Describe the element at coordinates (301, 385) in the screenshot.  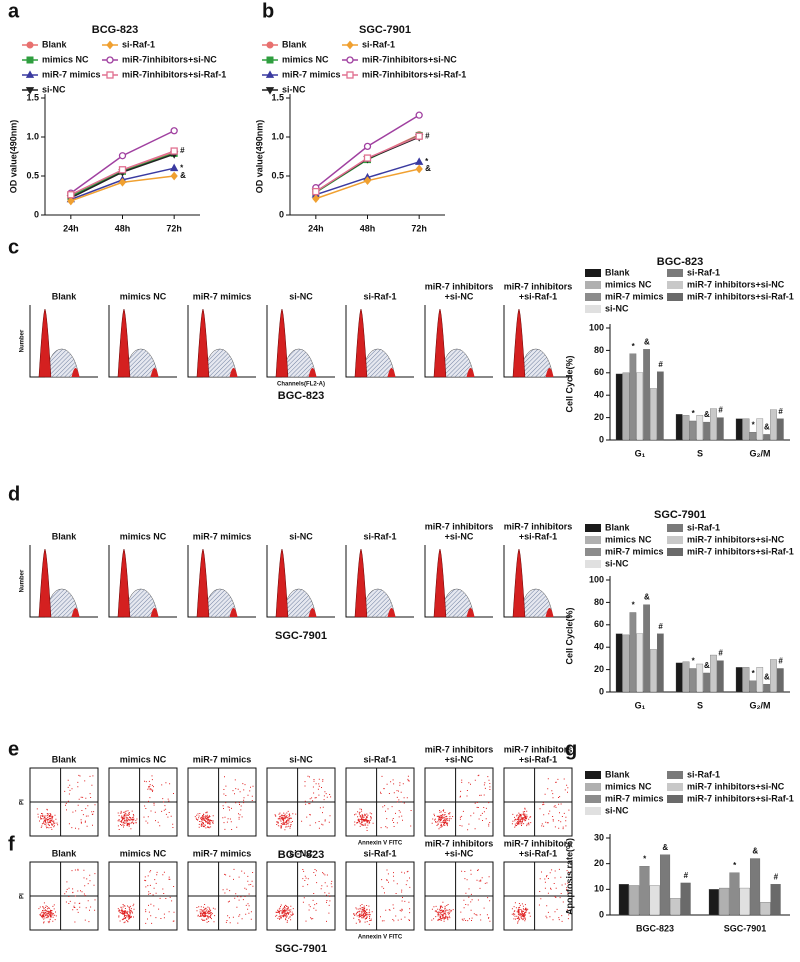
I see `x-axis-label: Channels(FL2-A)` at that location.